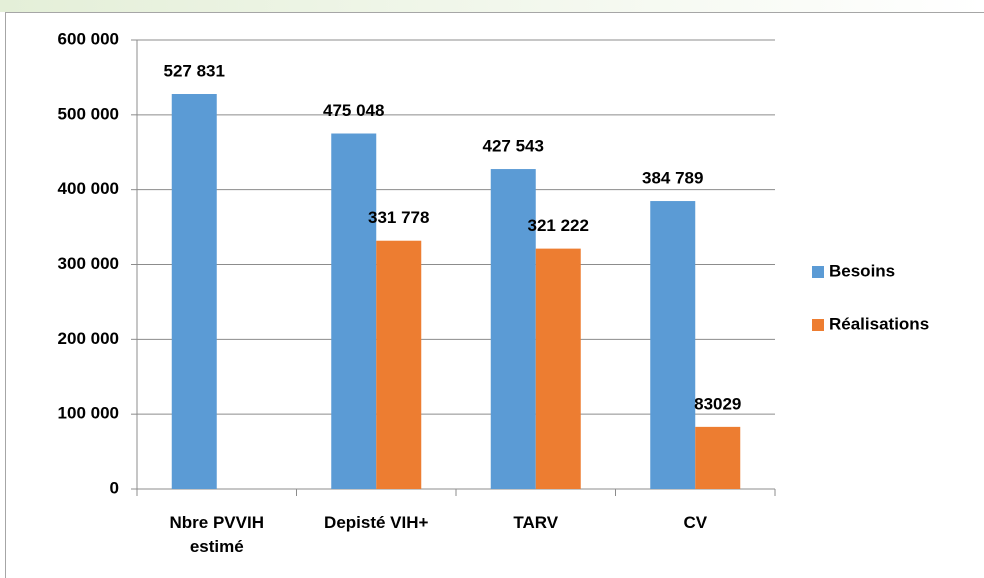 The image size is (984, 578). Describe the element at coordinates (88, 113) in the screenshot. I see `y-tick-label: 500 000` at that location.